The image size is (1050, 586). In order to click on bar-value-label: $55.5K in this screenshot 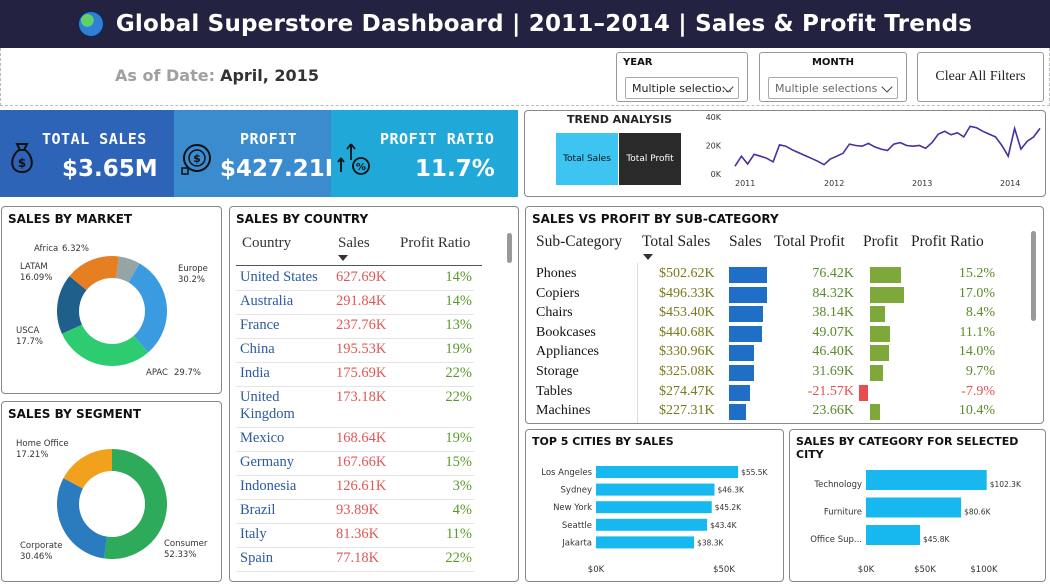, I will do `click(754, 472)`.